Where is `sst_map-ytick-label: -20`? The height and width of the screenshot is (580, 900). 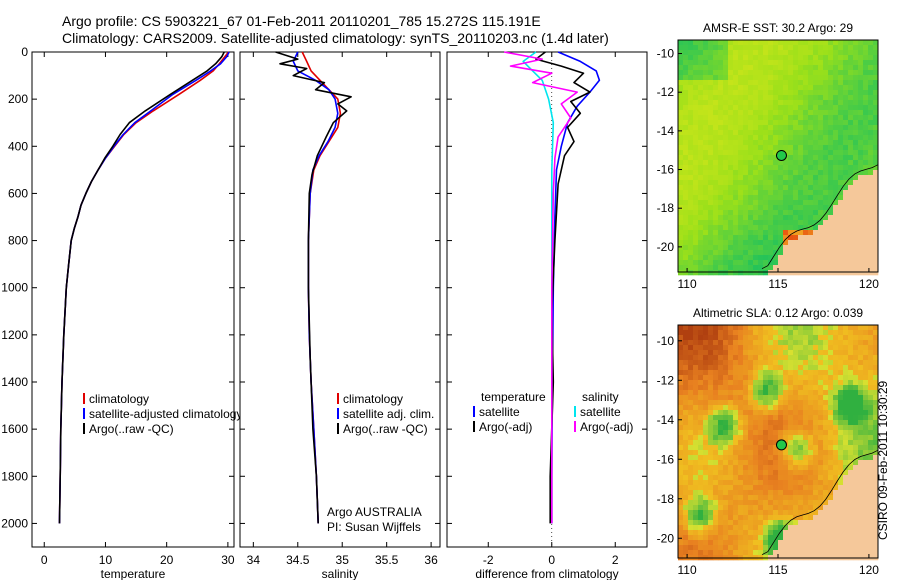 sst_map-ytick-label: -20 is located at coordinates (666, 247).